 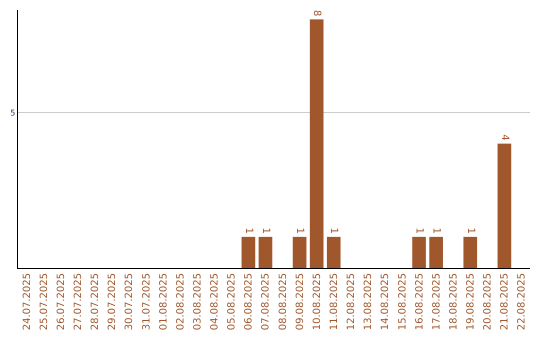 I want to click on x-tick-label: 06.08.2025, so click(x=249, y=301).